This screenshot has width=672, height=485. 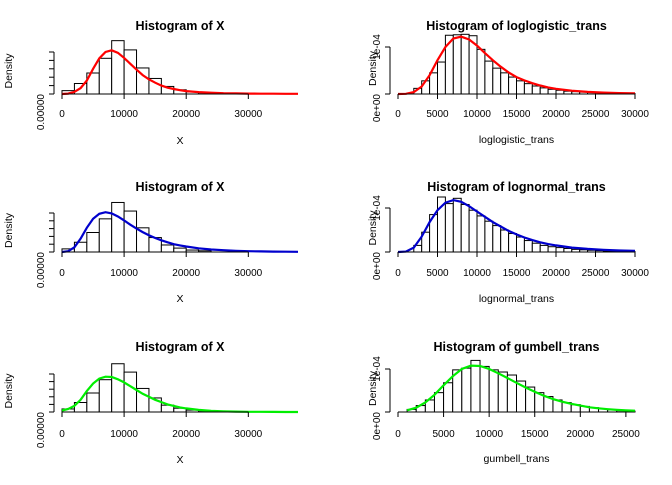 What do you see at coordinates (377, 426) in the screenshot?
I see `y-tick-label: 0e+00` at bounding box center [377, 426].